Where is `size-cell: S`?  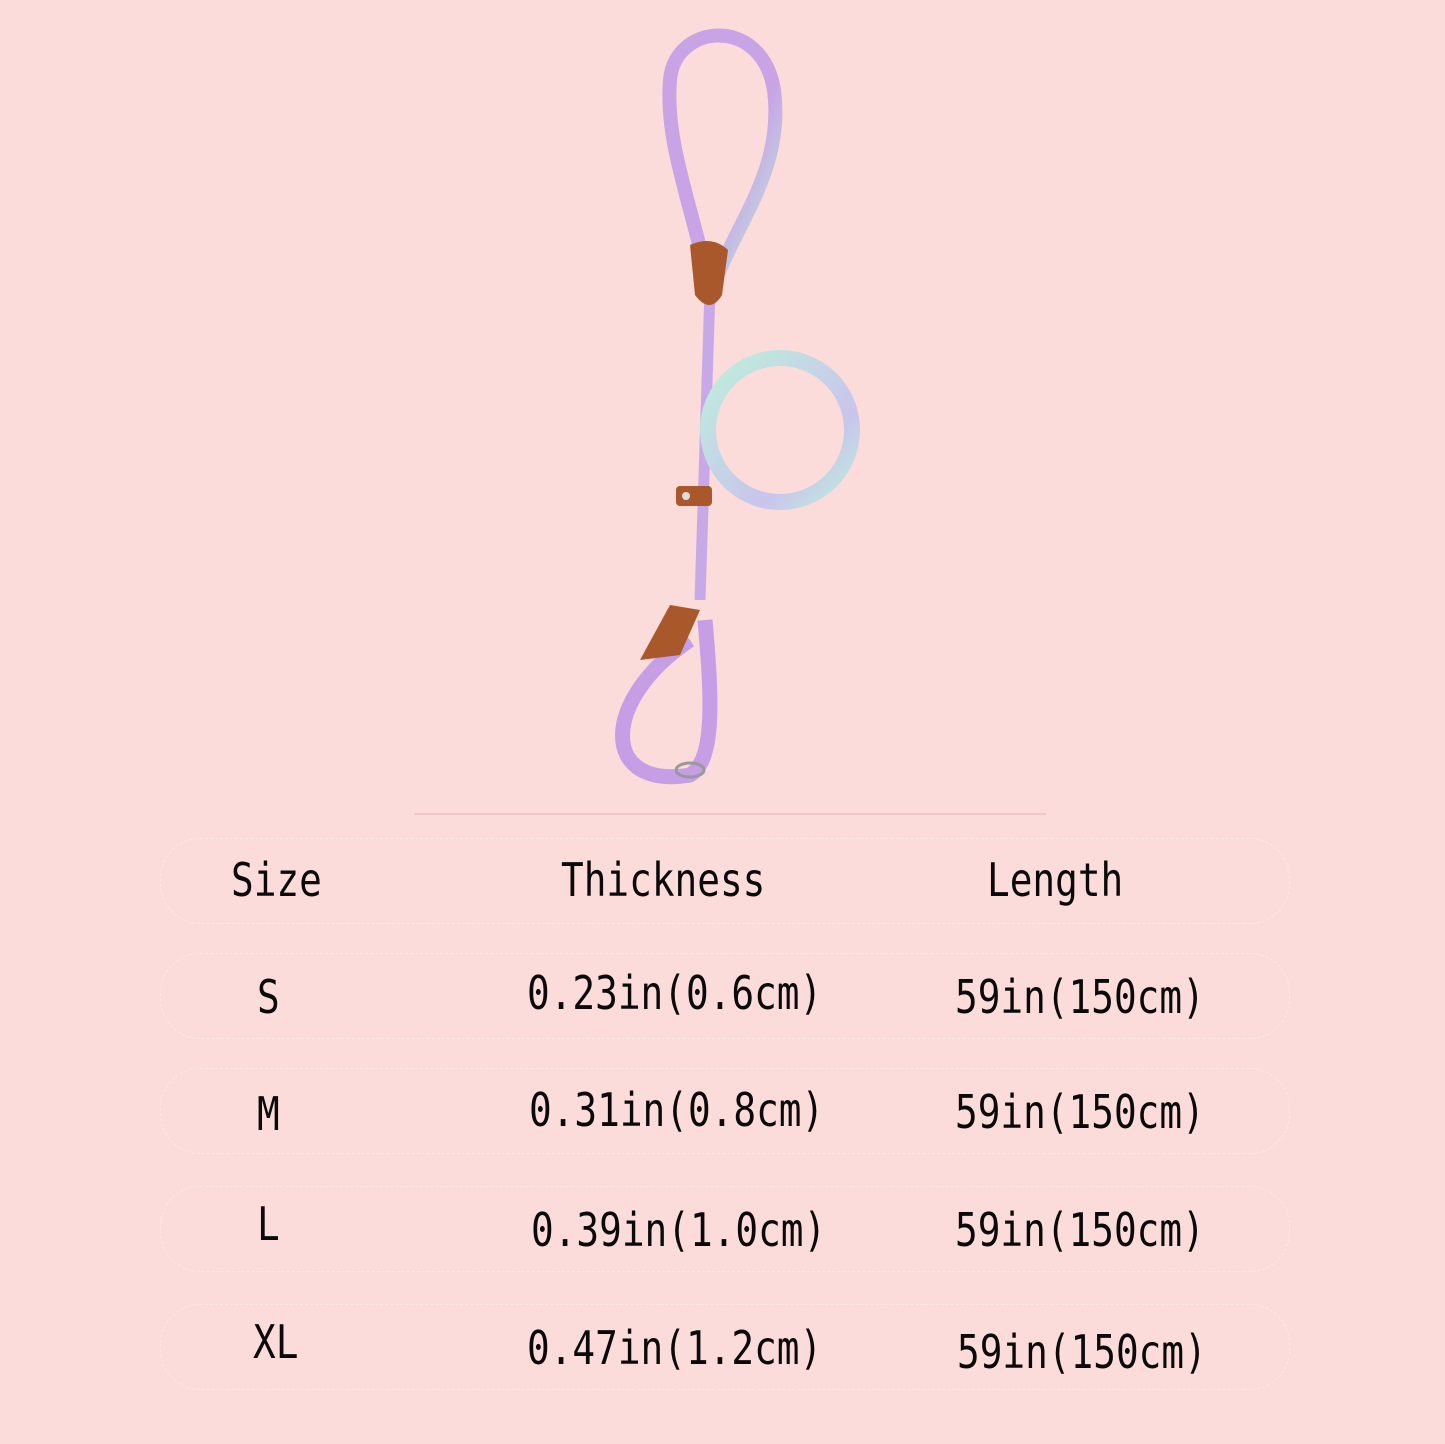
size-cell: S is located at coordinates (268, 997).